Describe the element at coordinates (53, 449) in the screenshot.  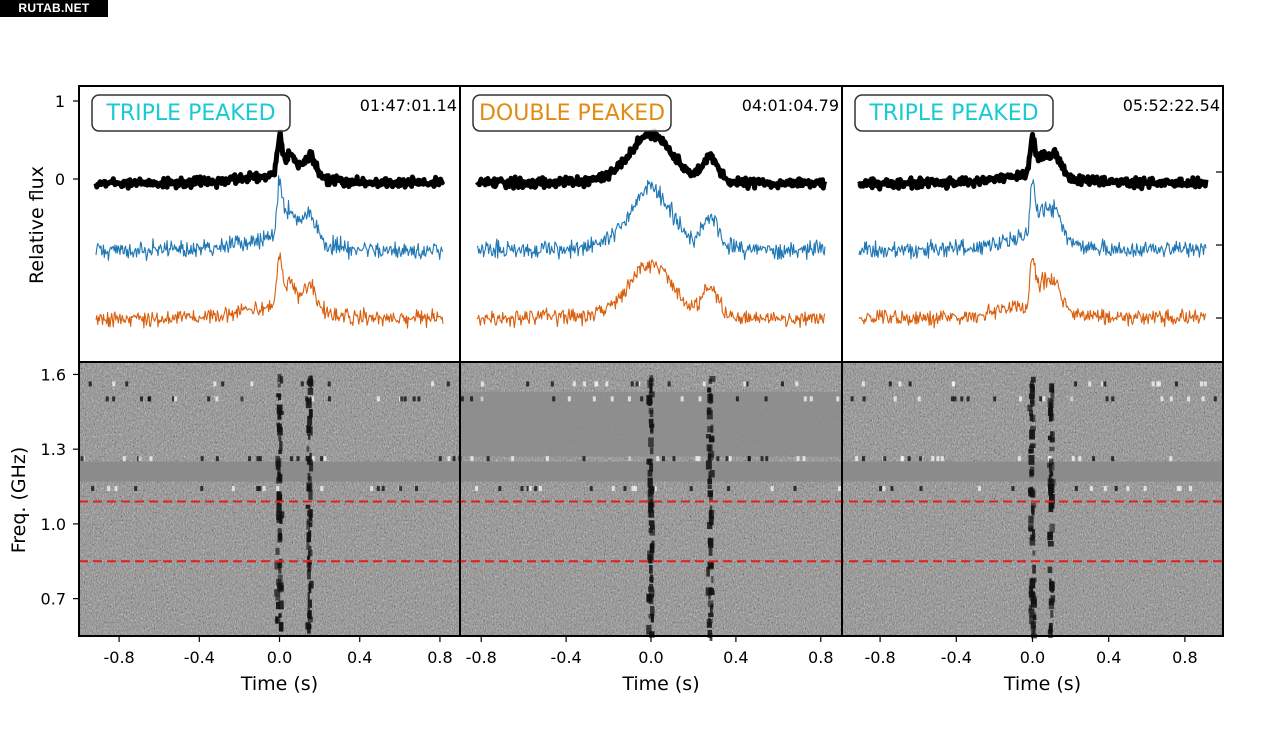
I see `freq-tick-label: 1.3` at that location.